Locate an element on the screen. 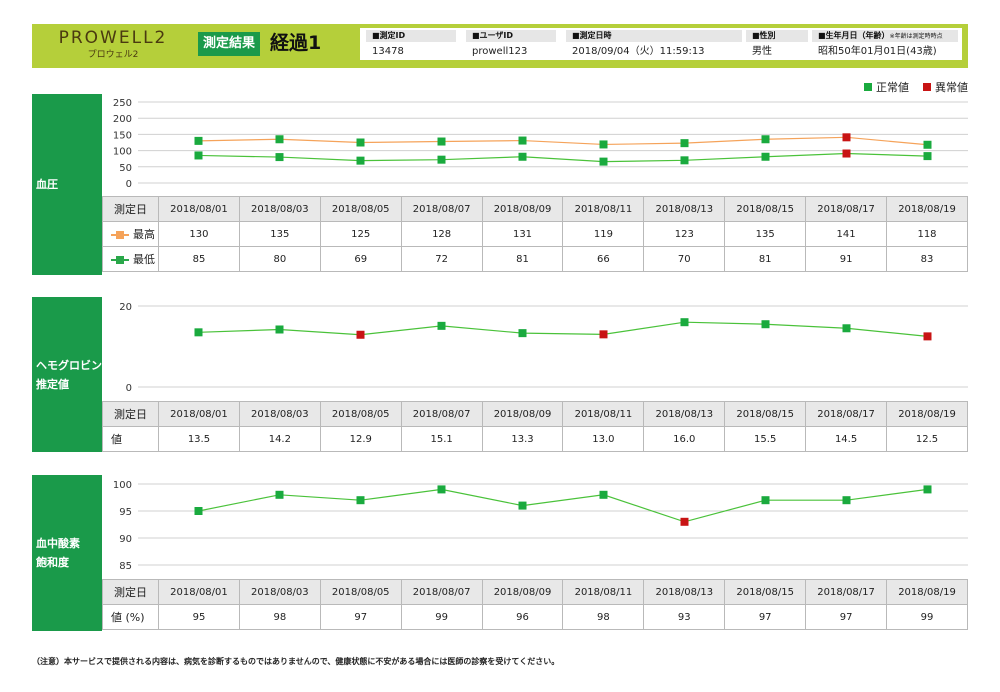 Image resolution: width=1000 pixels, height=692 pixels. value-cell: 80 is located at coordinates (279, 259).